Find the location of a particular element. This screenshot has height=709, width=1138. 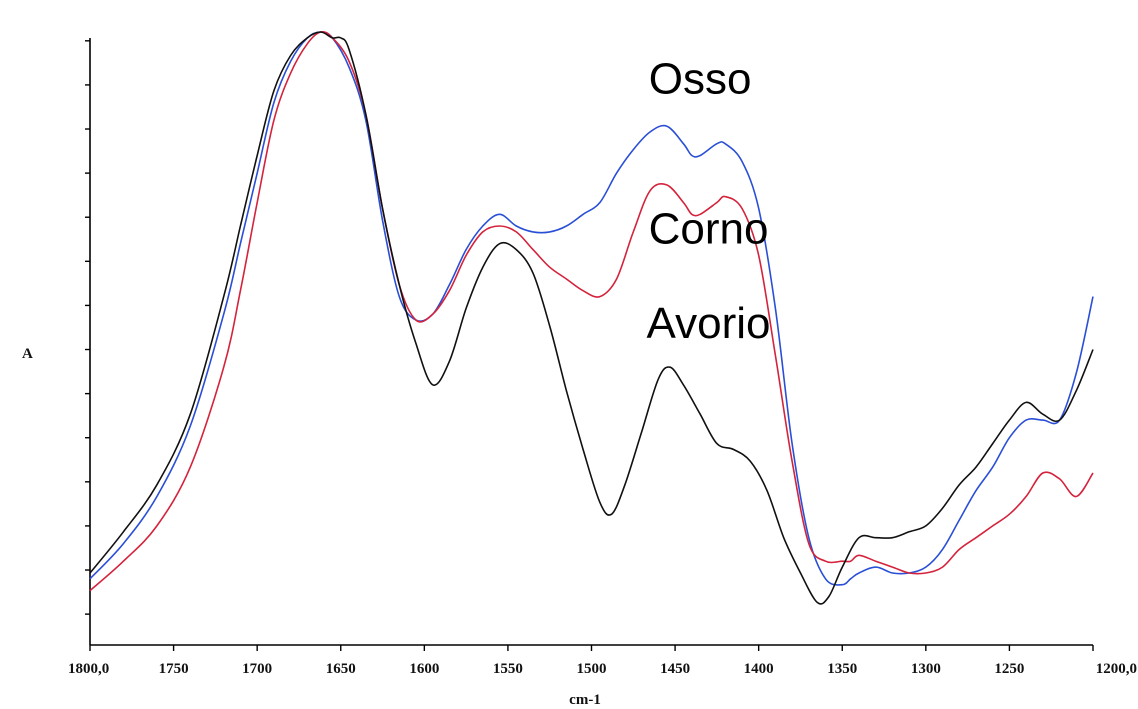

x-tick-label-10: 1300 is located at coordinates (926, 669).